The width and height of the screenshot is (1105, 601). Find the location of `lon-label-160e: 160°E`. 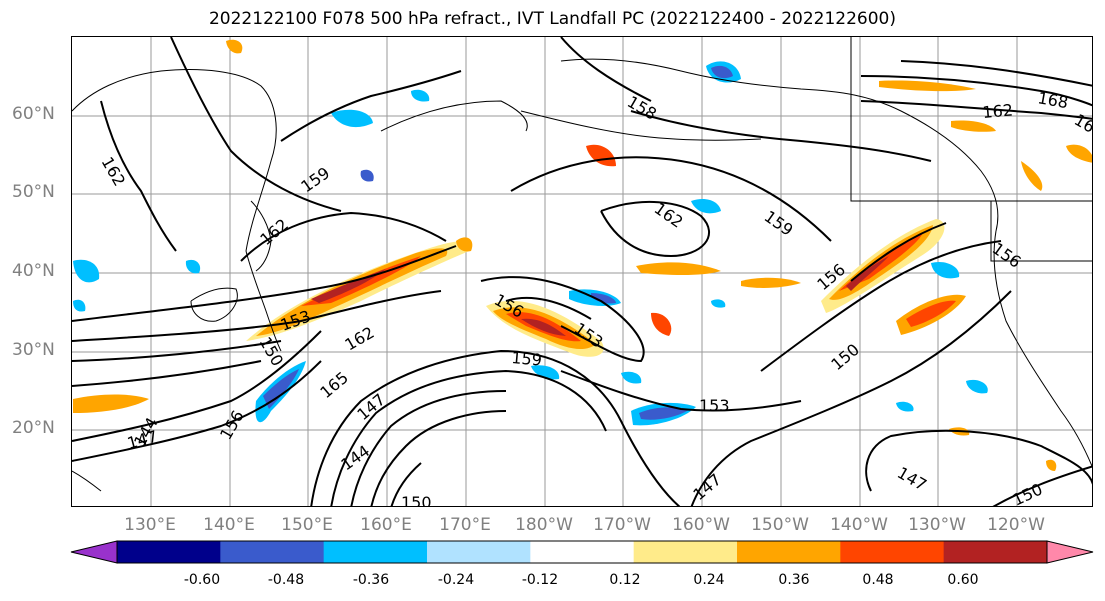

lon-label-160e: 160°E is located at coordinates (386, 525).